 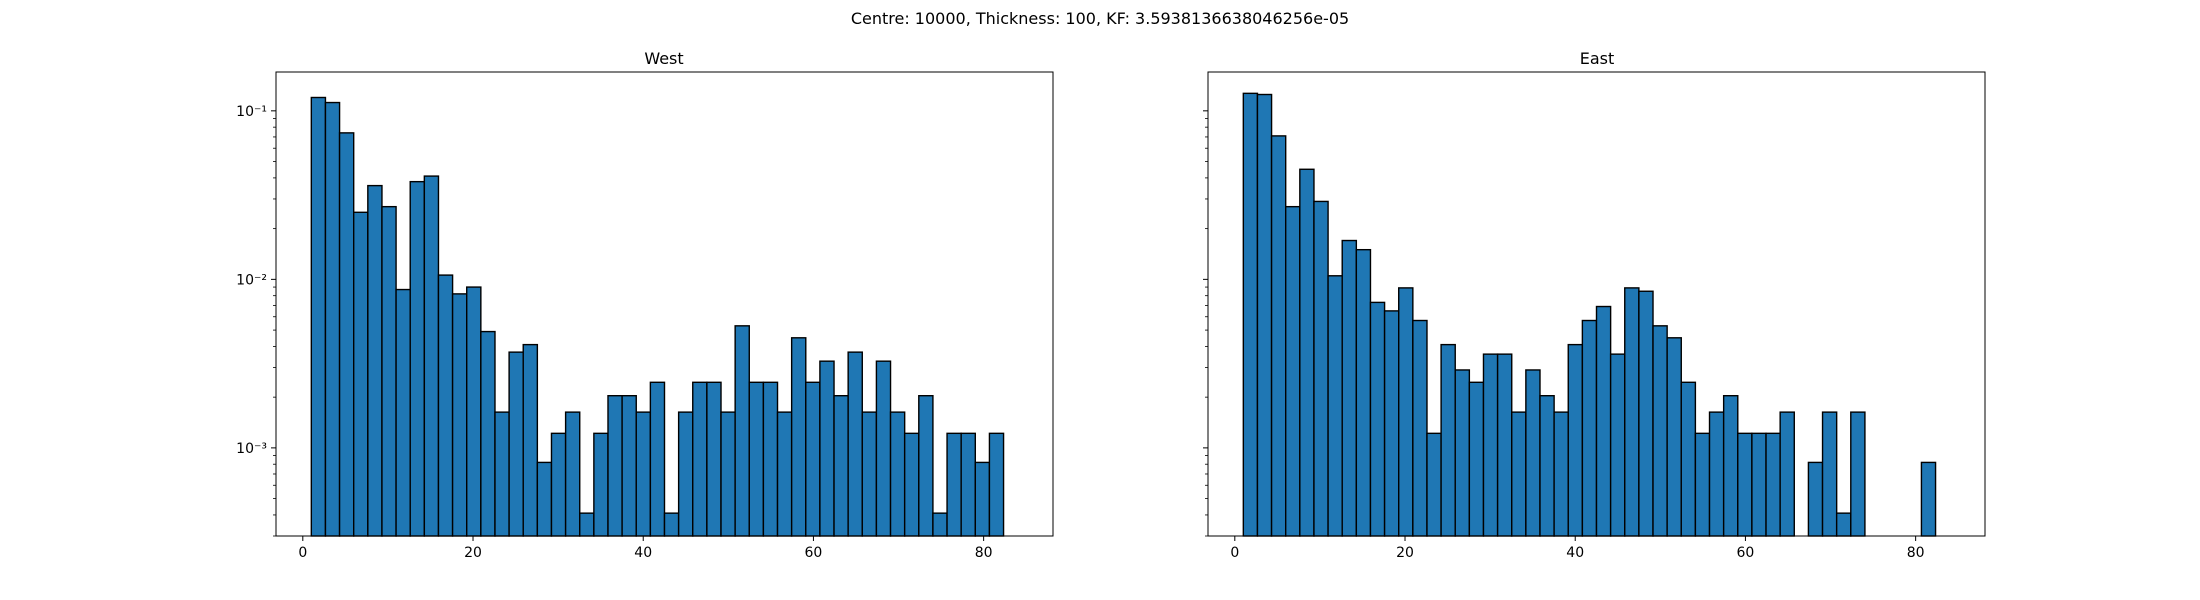 What do you see at coordinates (302, 553) in the screenshot?
I see `west-x-tick-label: 0` at bounding box center [302, 553].